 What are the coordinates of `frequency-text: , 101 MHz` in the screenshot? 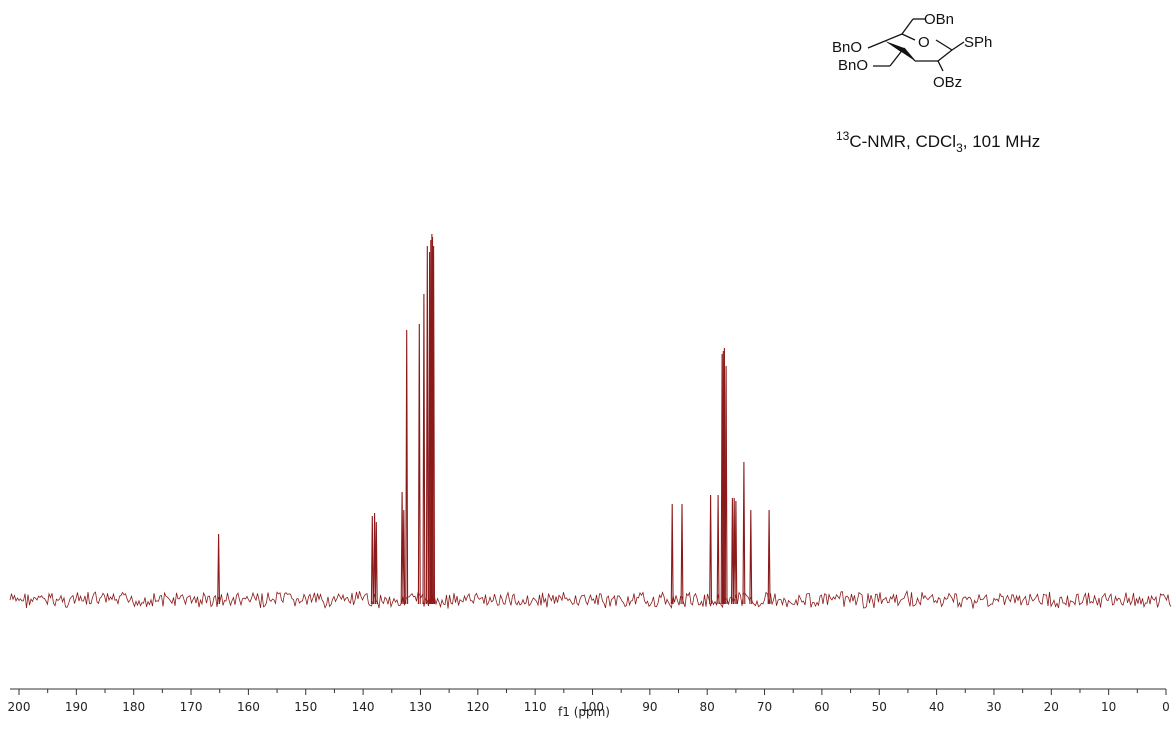 It's located at (1001, 141).